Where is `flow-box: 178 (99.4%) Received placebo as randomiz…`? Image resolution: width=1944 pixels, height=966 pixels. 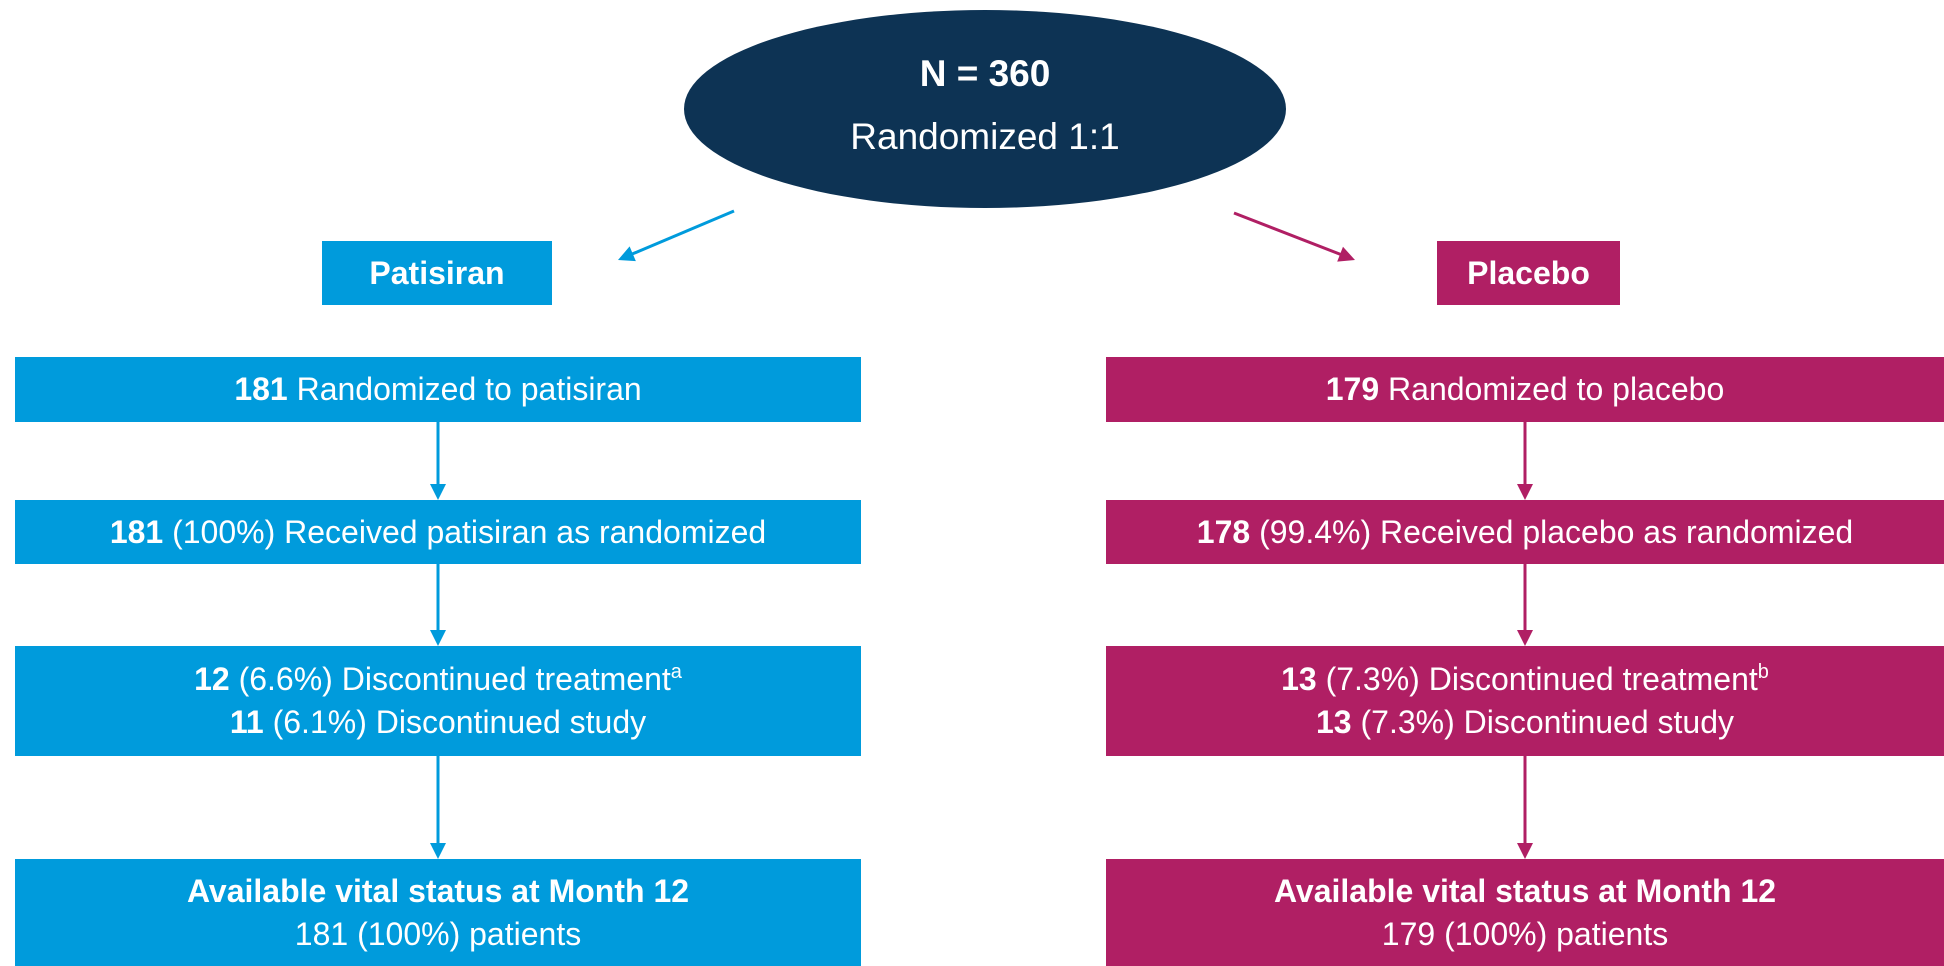 flow-box: 178 (99.4%) Received placebo as randomiz… is located at coordinates (1525, 532).